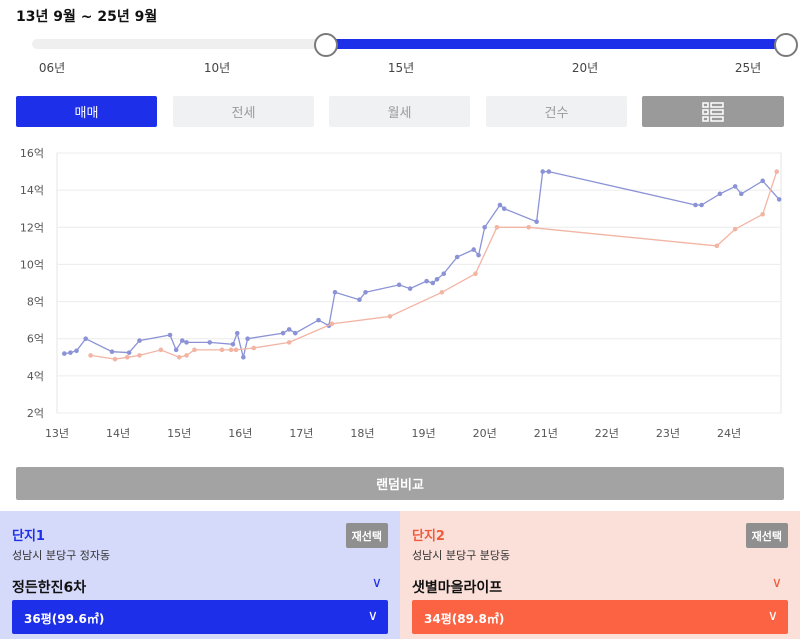 The height and width of the screenshot is (639, 800). I want to click on complex2-name-select: 샛별마을라이프 ∨, so click(600, 586).